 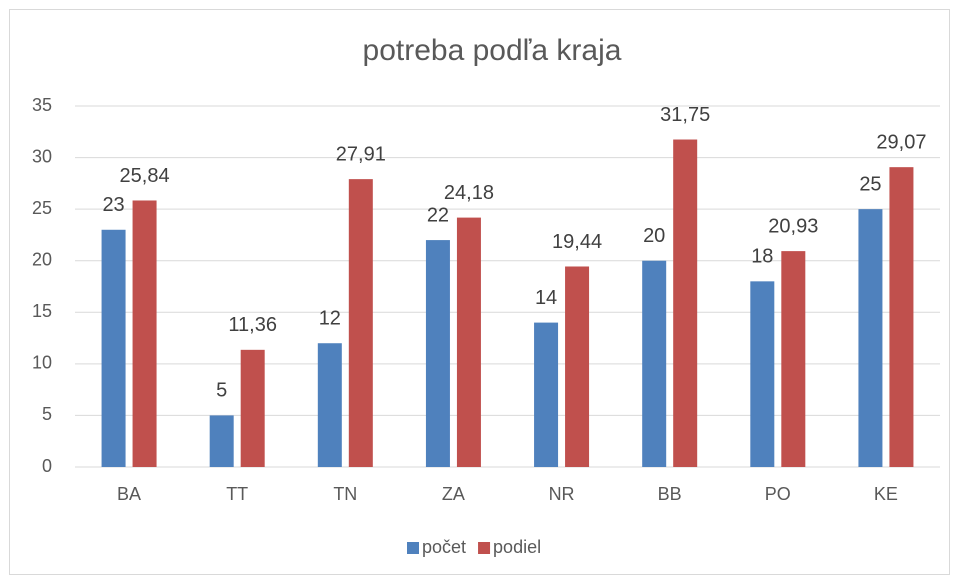 What do you see at coordinates (145, 176) in the screenshot?
I see `data-label: 25,84` at bounding box center [145, 176].